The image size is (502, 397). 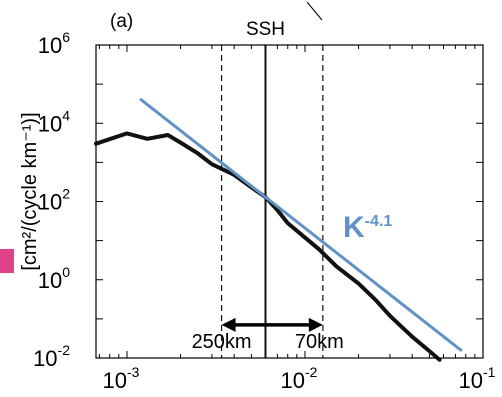 What do you see at coordinates (314, 11) in the screenshot?
I see `corner-stroke` at bounding box center [314, 11].